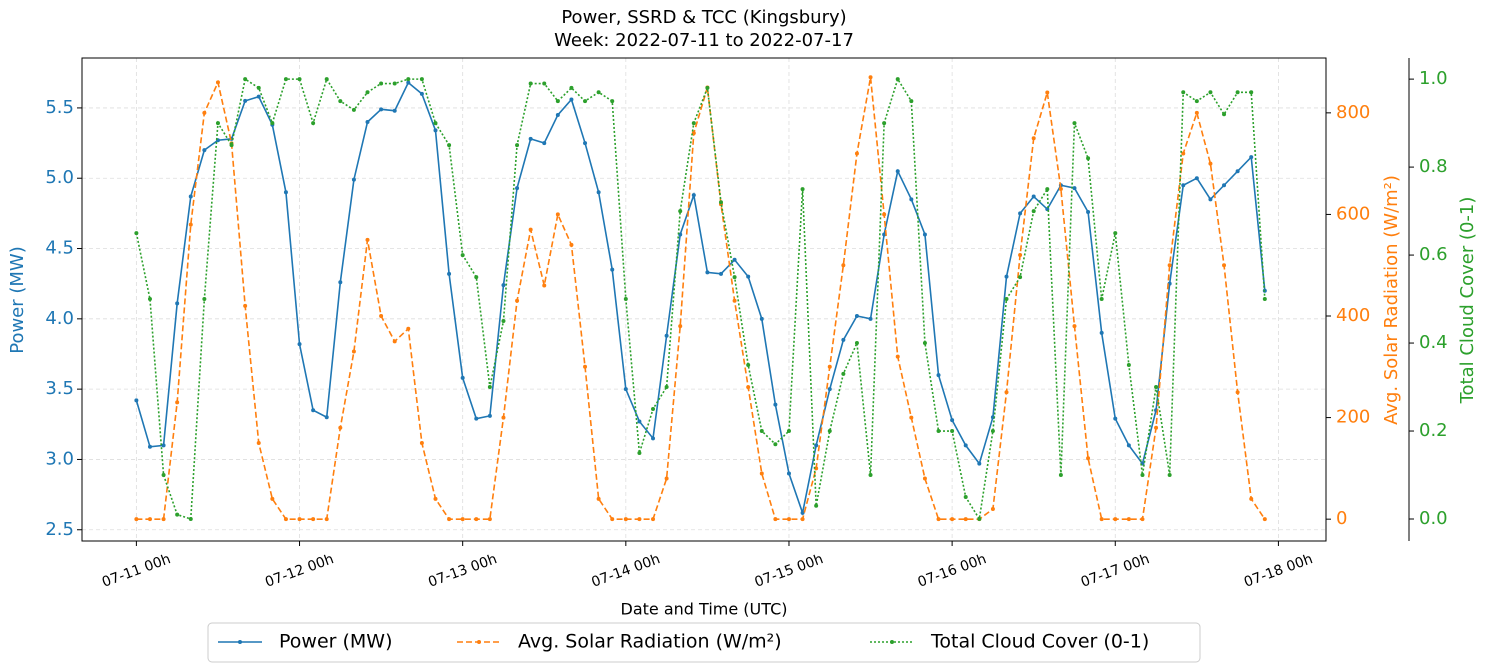 The image size is (1489, 672). What do you see at coordinates (1115, 571) in the screenshot?
I see `x-tick-label: 07-17 00h` at bounding box center [1115, 571].